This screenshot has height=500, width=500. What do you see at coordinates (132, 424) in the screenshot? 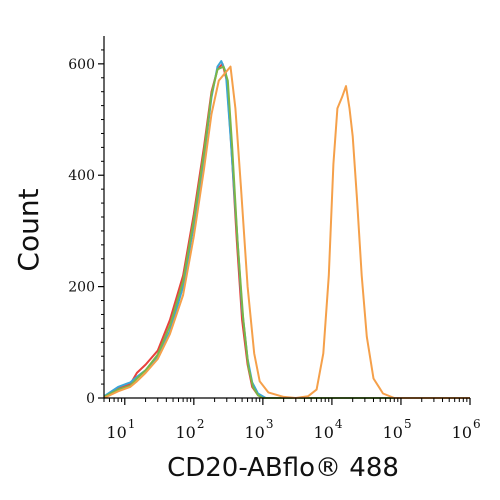
I see `x-tick-exponent: 1` at bounding box center [132, 424].